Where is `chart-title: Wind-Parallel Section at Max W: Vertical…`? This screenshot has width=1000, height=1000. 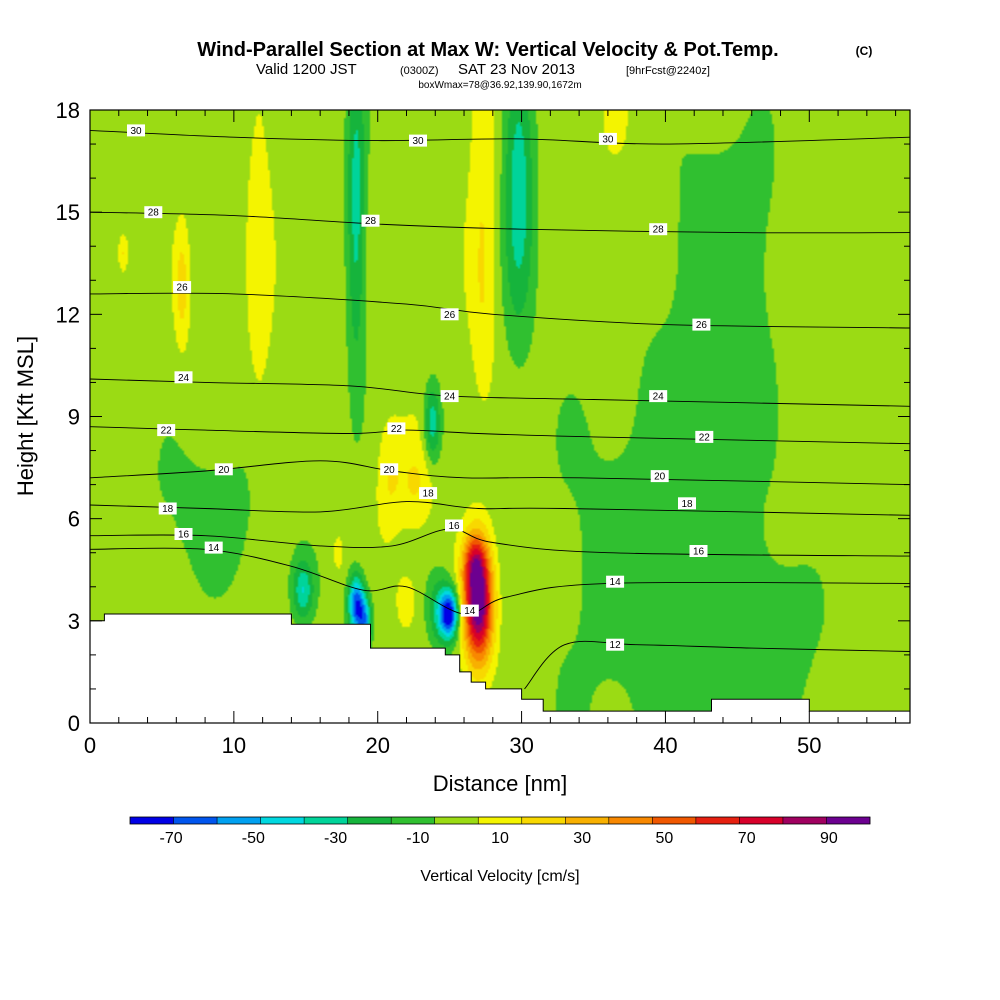 chart-title: Wind-Parallel Section at Max W: Vertical… is located at coordinates (487, 50).